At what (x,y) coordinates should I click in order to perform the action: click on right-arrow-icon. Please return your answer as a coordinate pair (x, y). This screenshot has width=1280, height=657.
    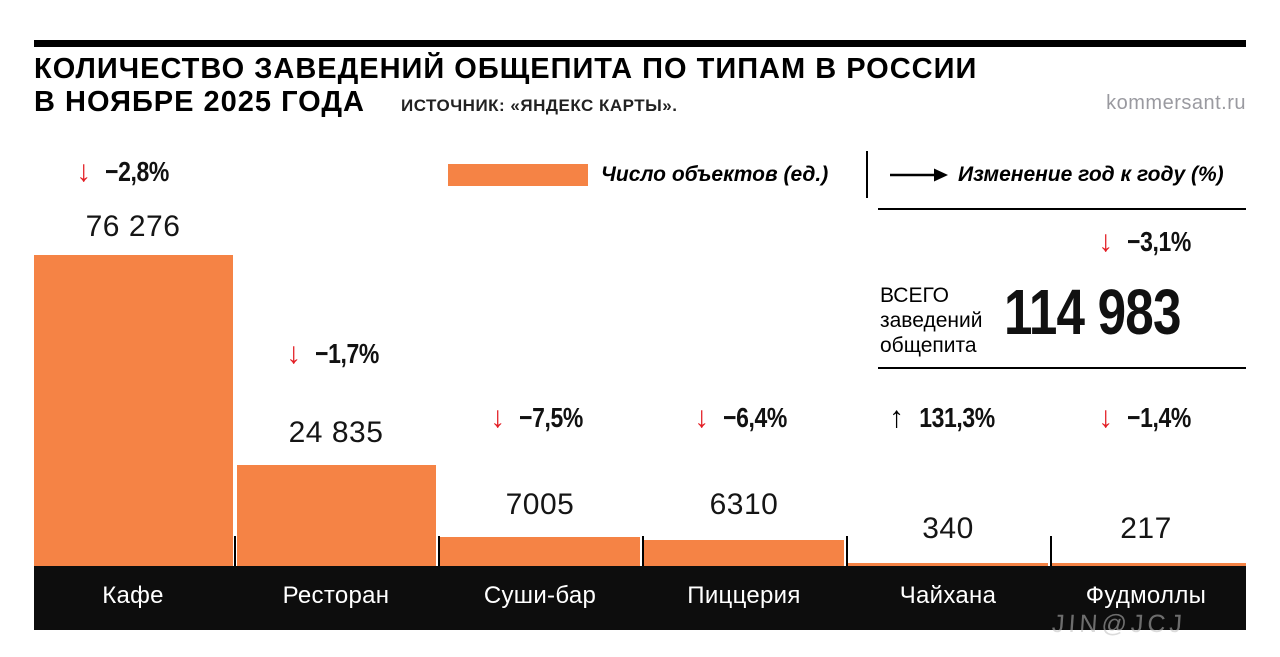
    Looking at the image, I should click on (919, 177).